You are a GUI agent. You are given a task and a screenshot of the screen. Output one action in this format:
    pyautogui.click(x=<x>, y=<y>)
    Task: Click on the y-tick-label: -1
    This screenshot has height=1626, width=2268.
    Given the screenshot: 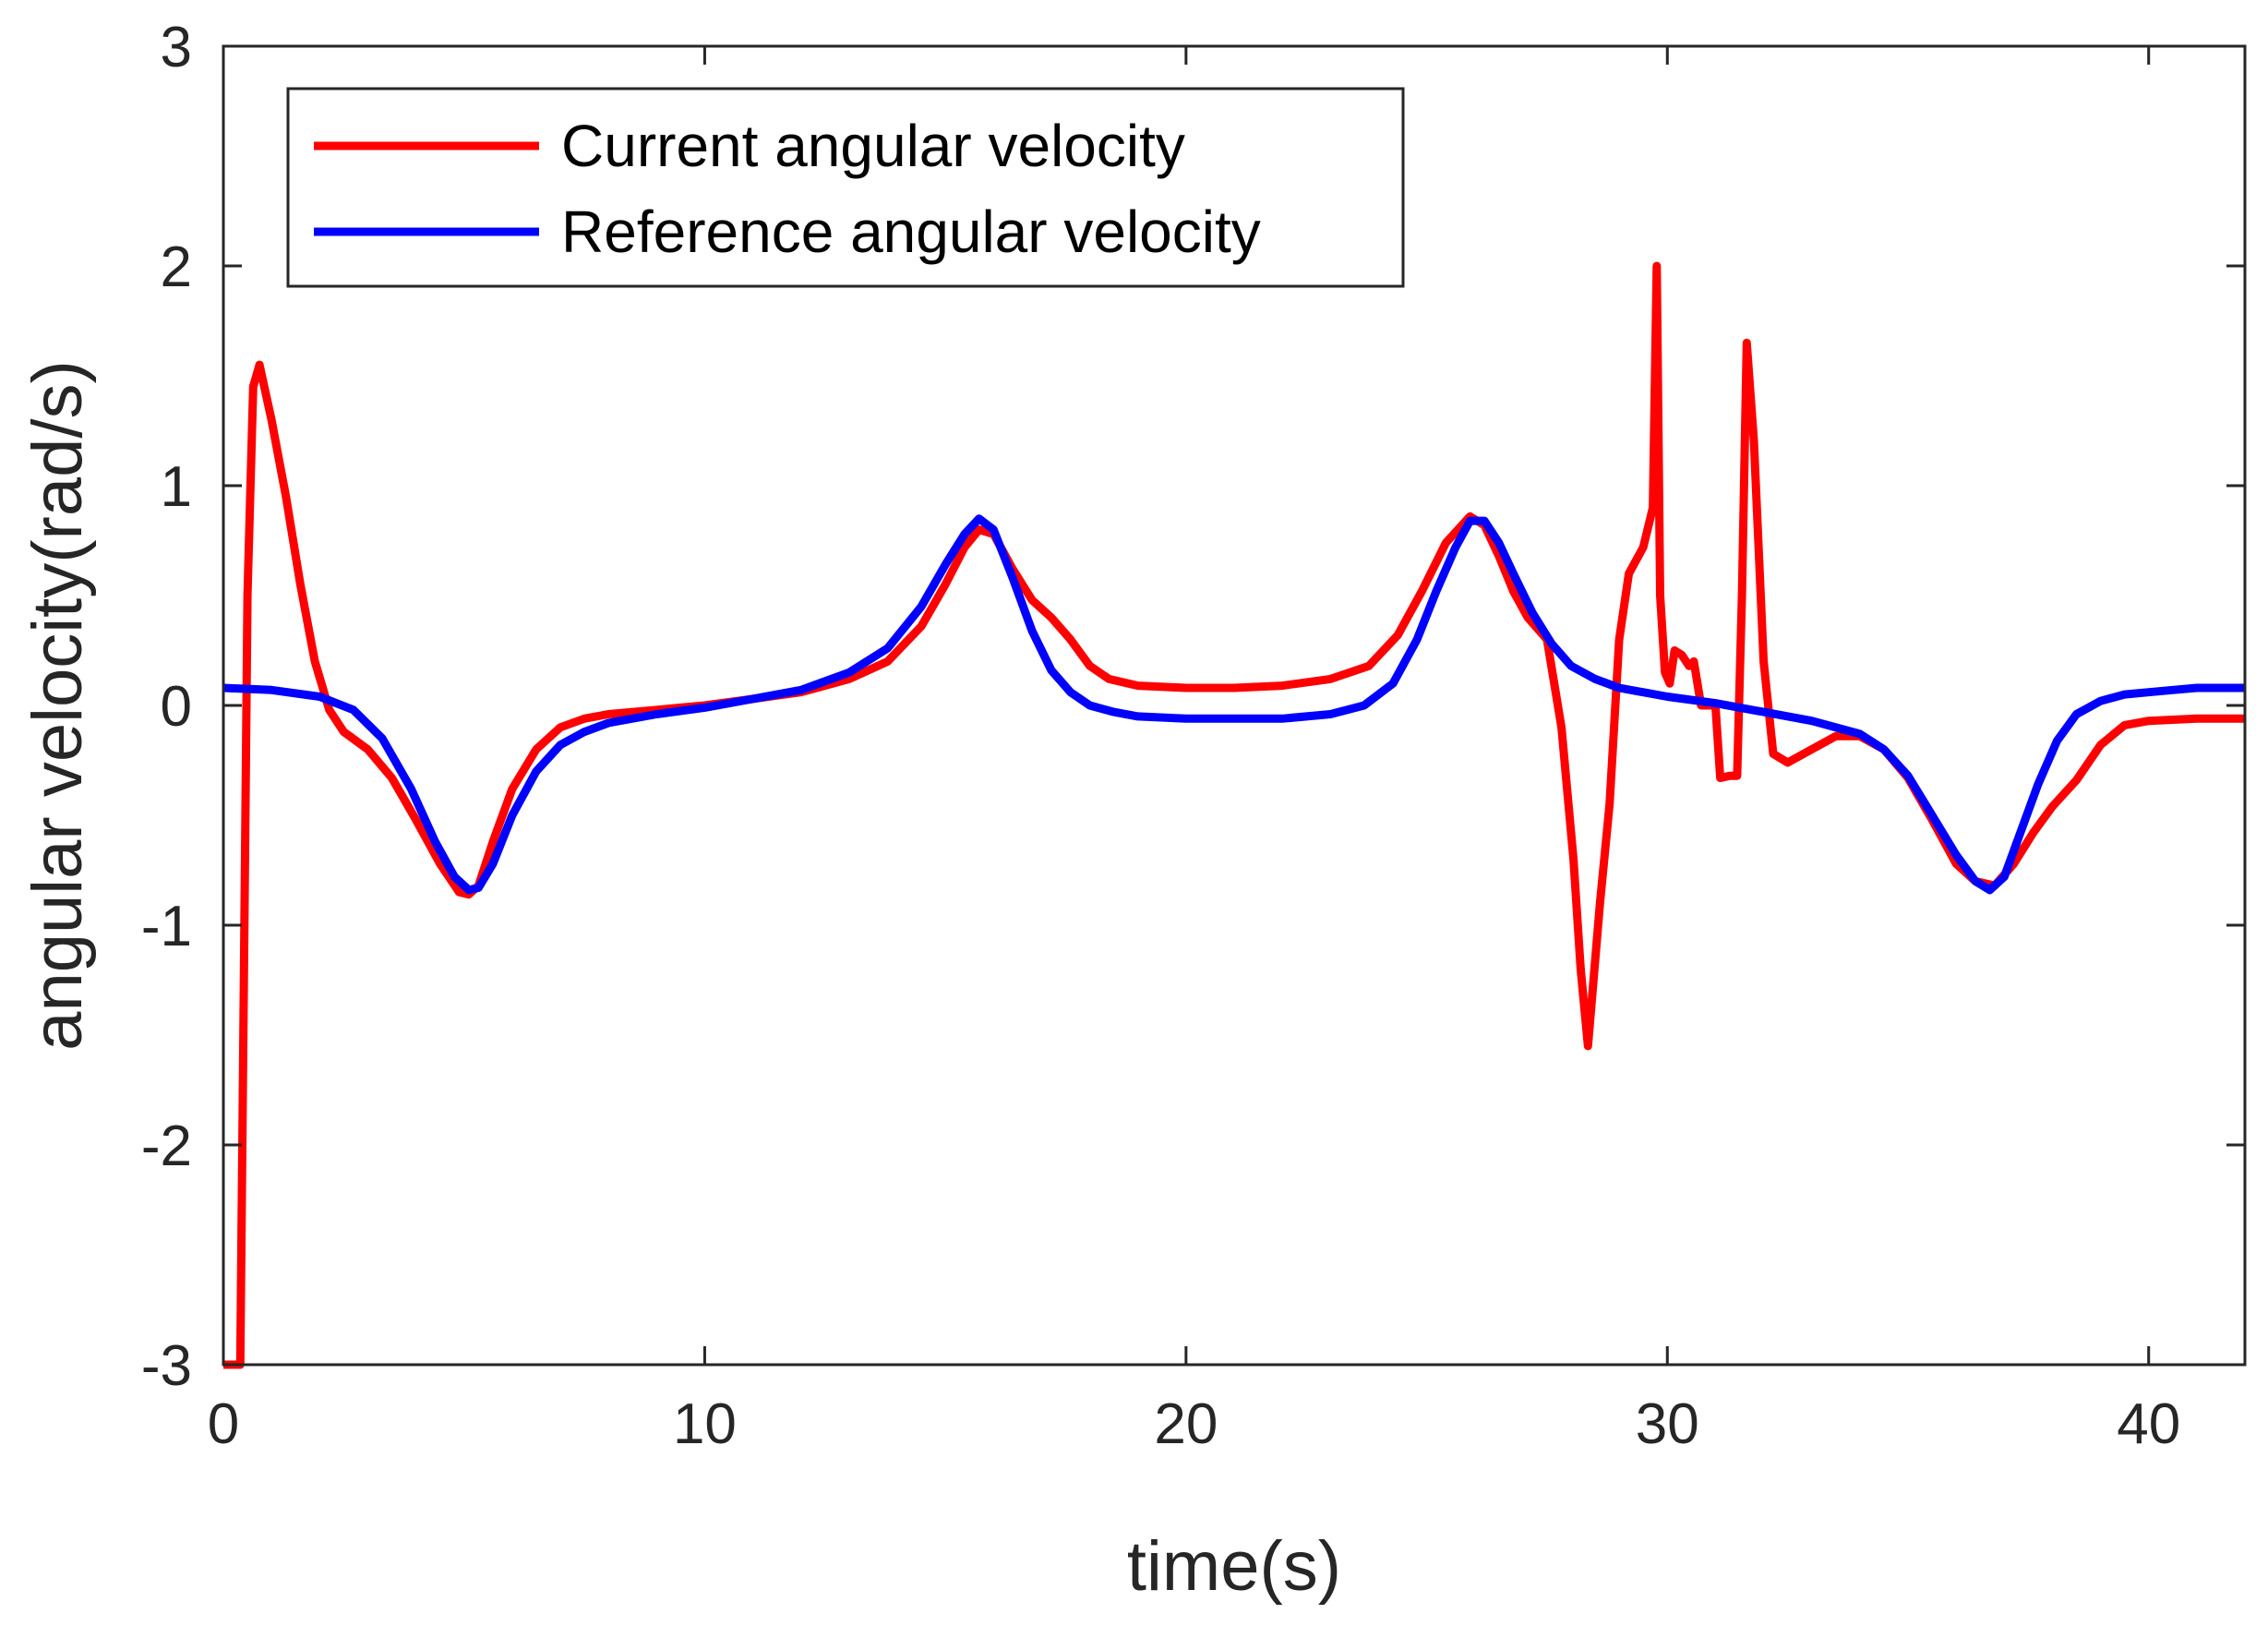 What is the action you would take?
    pyautogui.click(x=166, y=927)
    